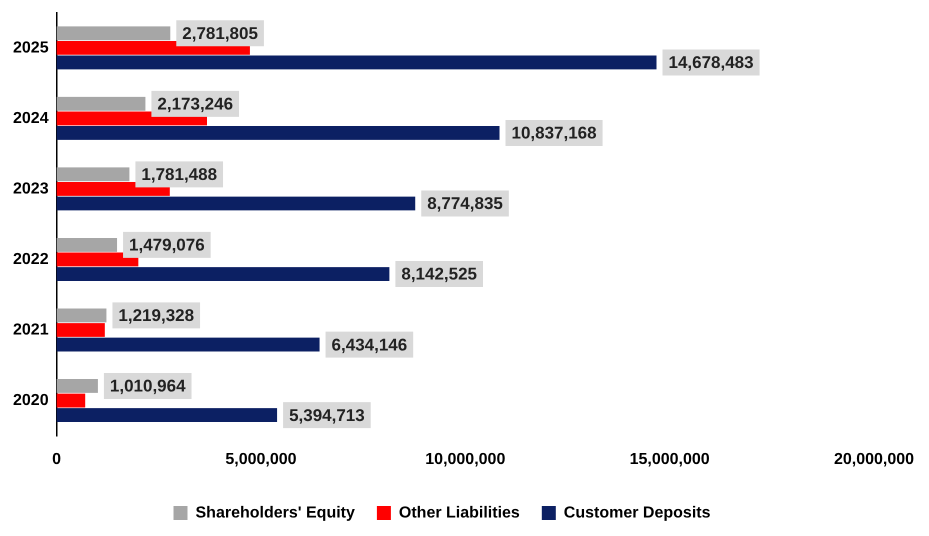 The width and height of the screenshot is (929, 536). I want to click on x-tick-label: 0, so click(57, 459).